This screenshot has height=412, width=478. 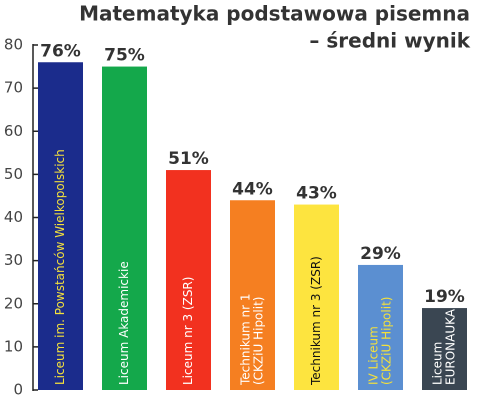 What do you see at coordinates (389, 41) in the screenshot?
I see `chart-title: – średni wynik` at bounding box center [389, 41].